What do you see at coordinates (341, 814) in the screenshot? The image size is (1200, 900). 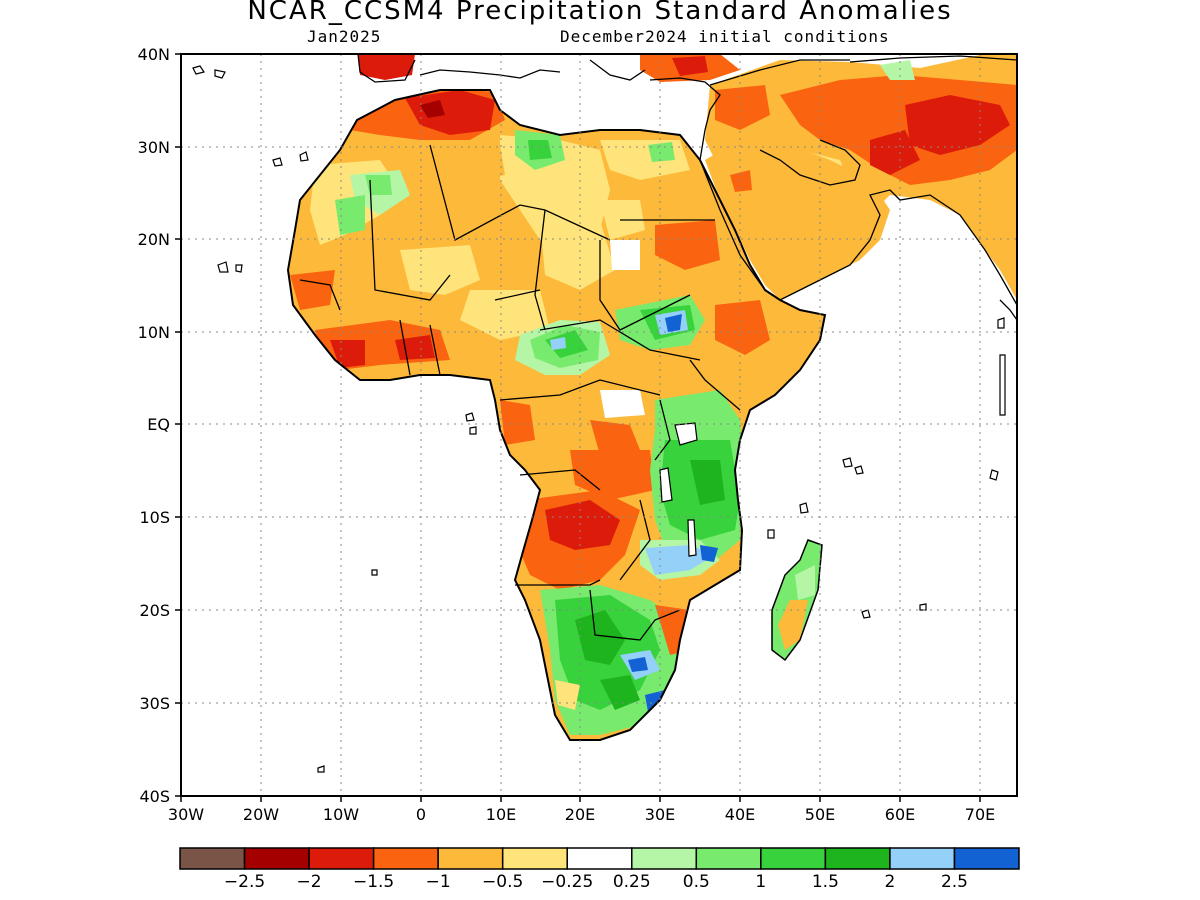 I see `lon-label: 10W` at bounding box center [341, 814].